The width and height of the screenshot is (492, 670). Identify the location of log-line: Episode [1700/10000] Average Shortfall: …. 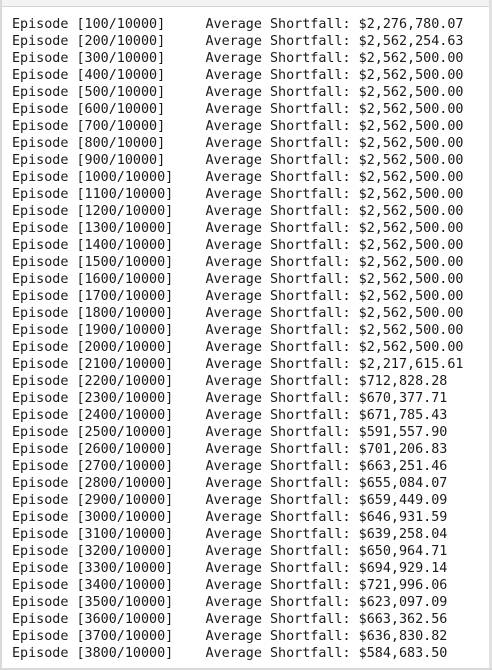
(238, 296).